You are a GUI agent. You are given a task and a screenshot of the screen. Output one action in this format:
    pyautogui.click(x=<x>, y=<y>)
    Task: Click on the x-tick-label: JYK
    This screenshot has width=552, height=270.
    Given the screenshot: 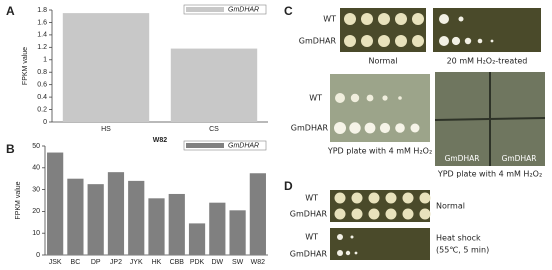 What is the action you would take?
    pyautogui.click(x=136, y=262)
    